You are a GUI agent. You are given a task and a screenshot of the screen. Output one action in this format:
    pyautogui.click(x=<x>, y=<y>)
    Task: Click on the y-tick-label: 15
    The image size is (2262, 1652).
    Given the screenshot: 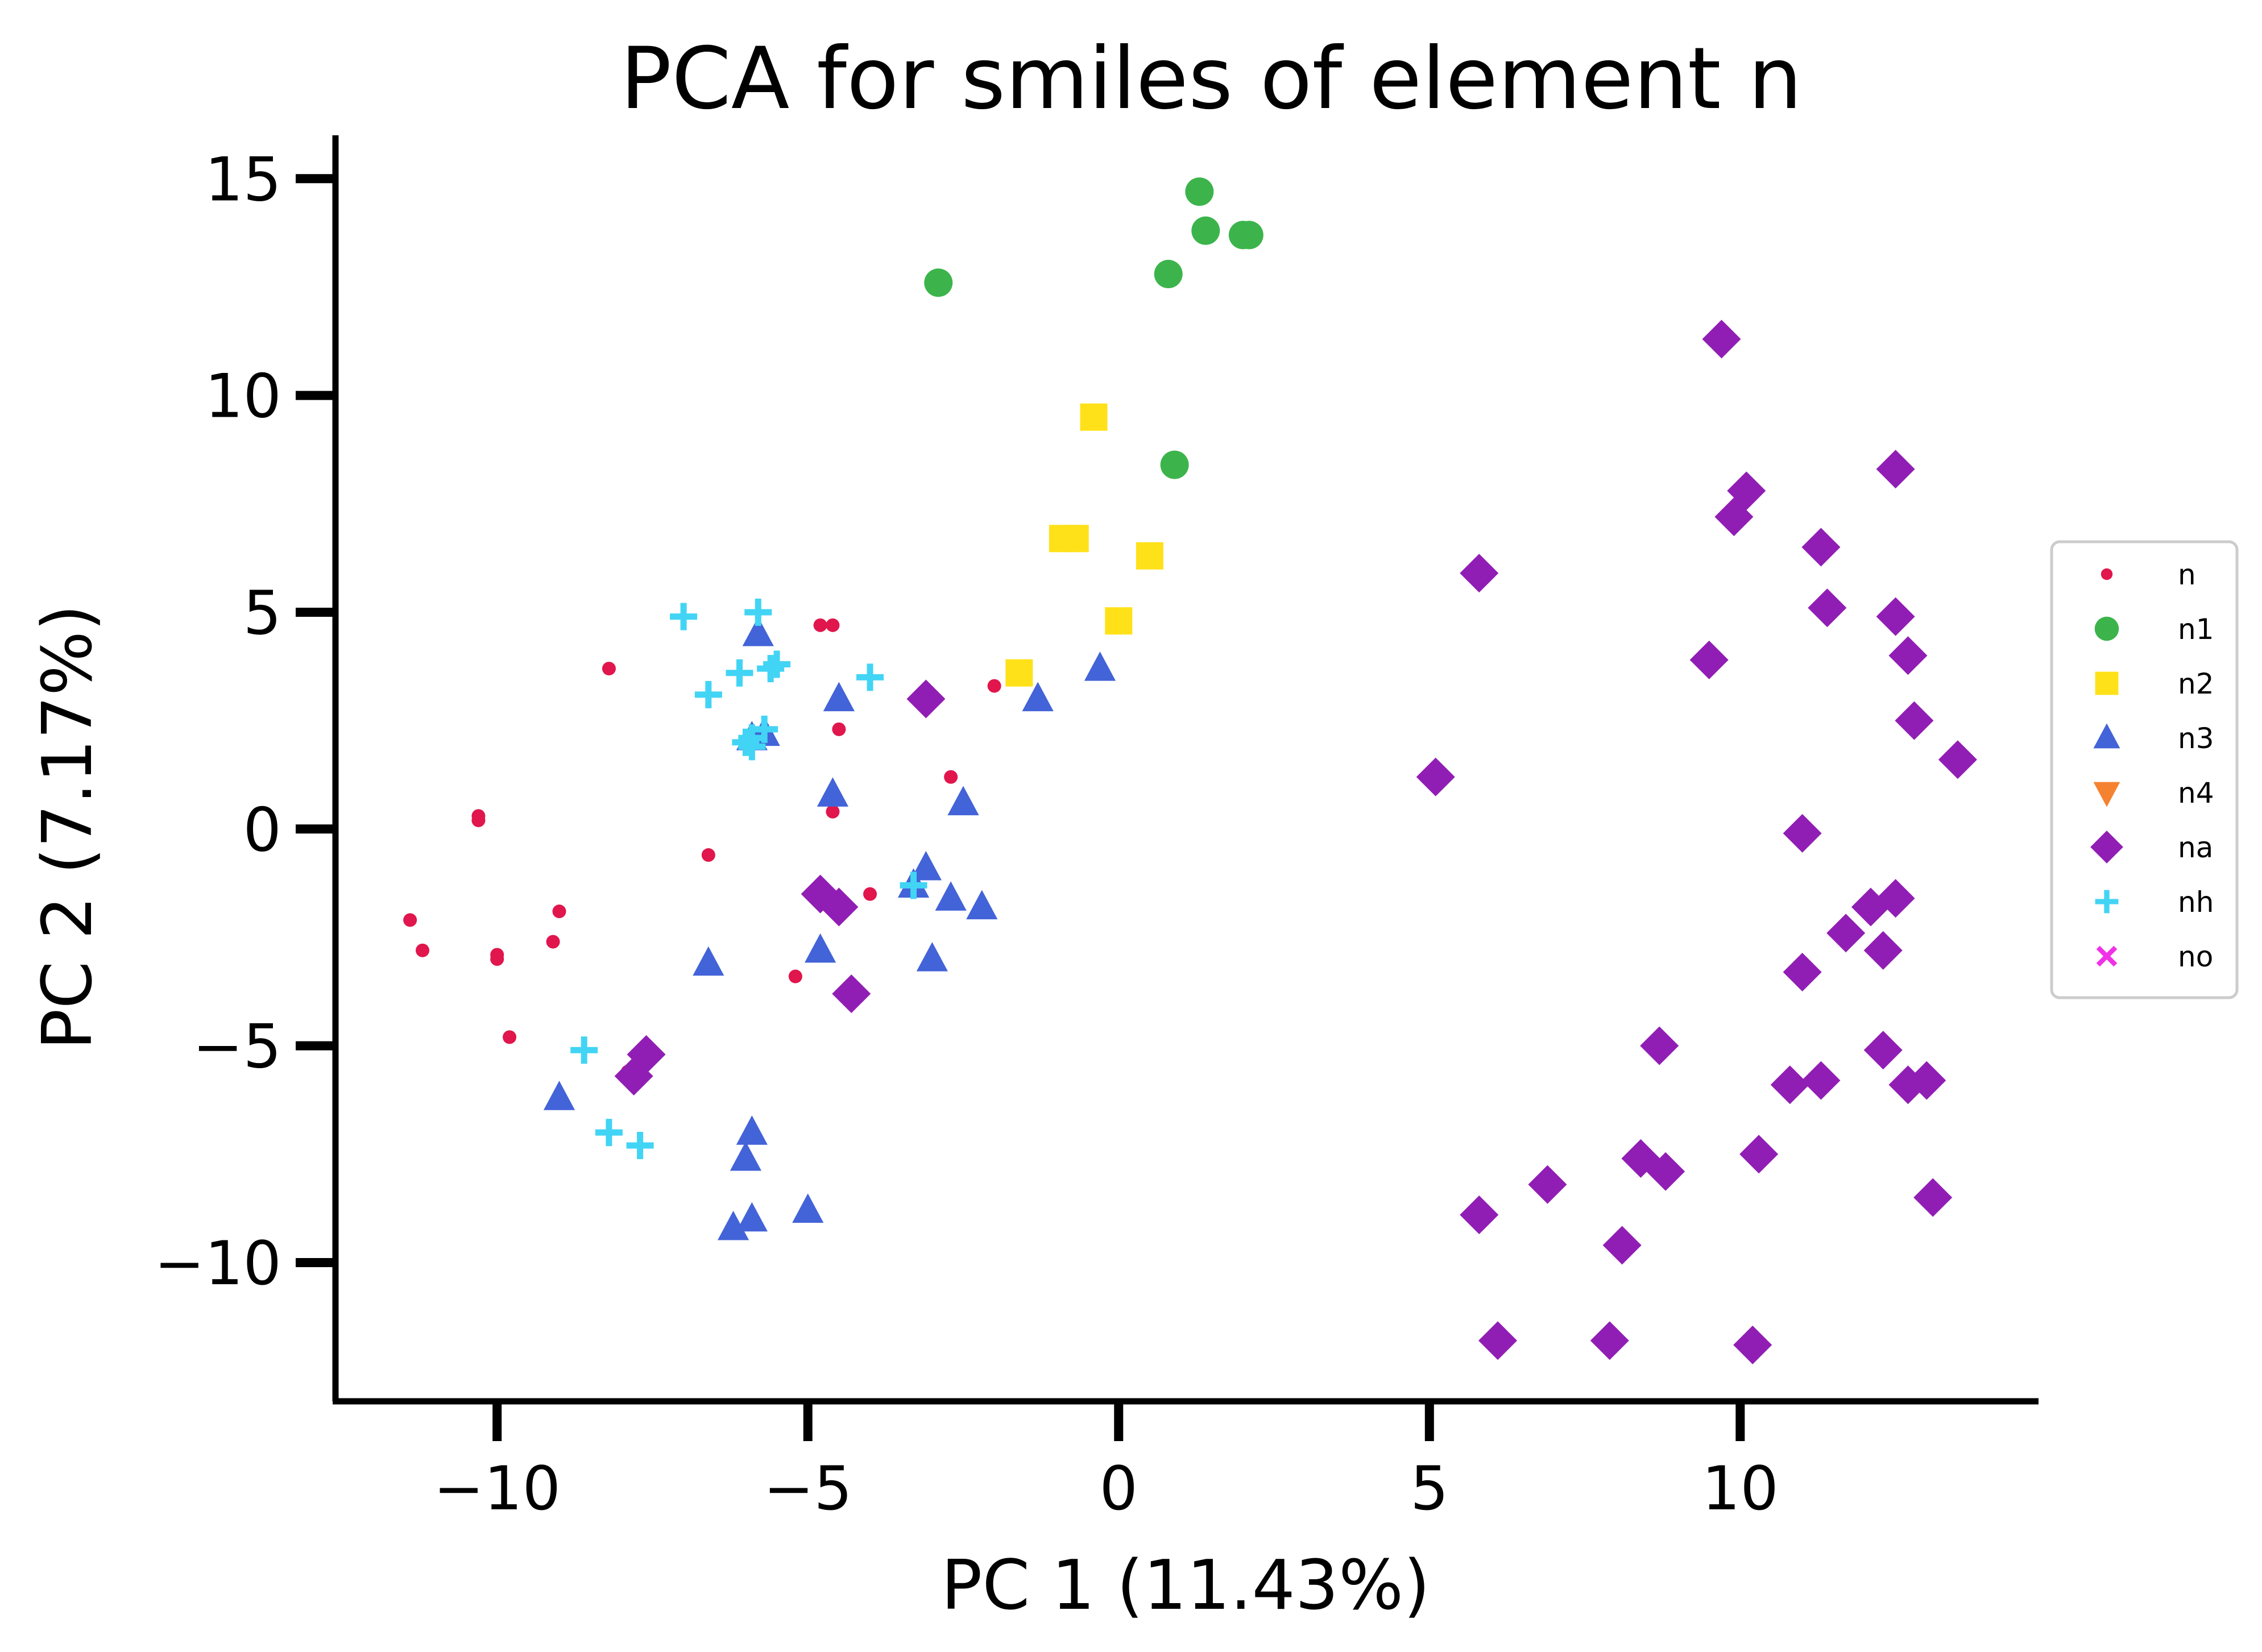 What is the action you would take?
    pyautogui.click(x=243, y=179)
    